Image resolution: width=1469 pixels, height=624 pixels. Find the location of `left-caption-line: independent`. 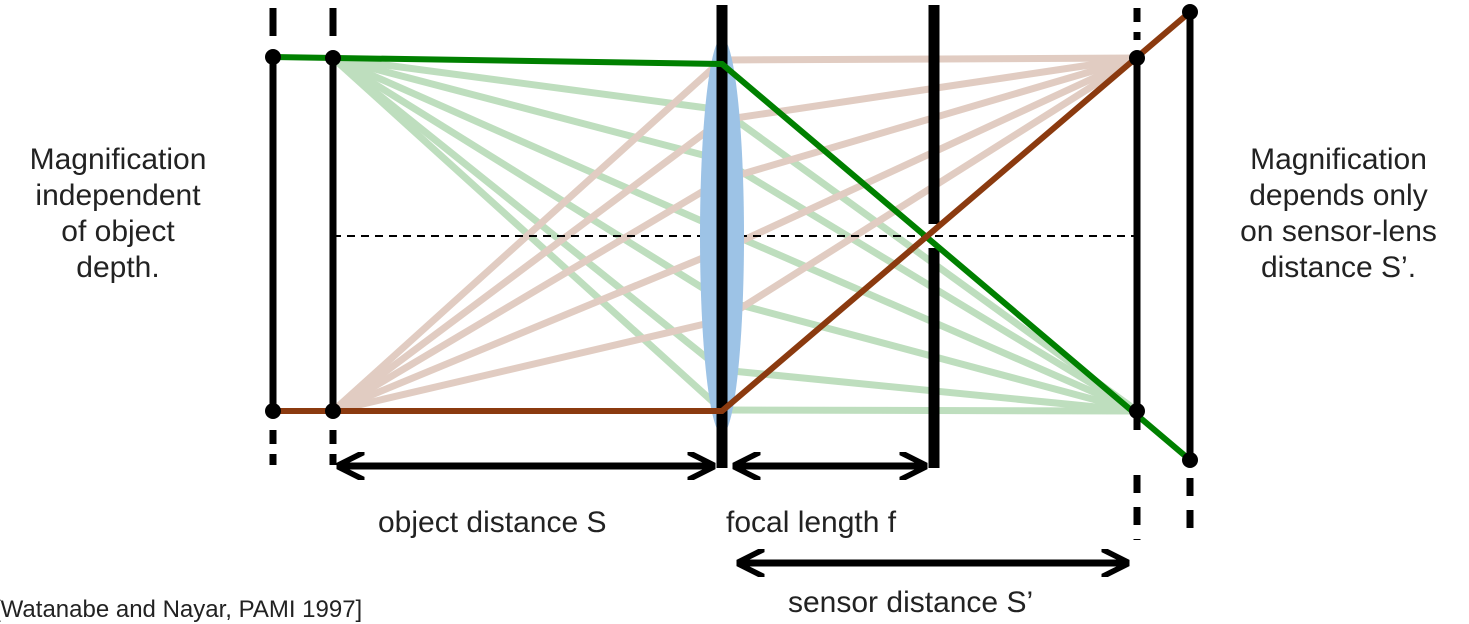

left-caption-line: independent is located at coordinates (118, 195).